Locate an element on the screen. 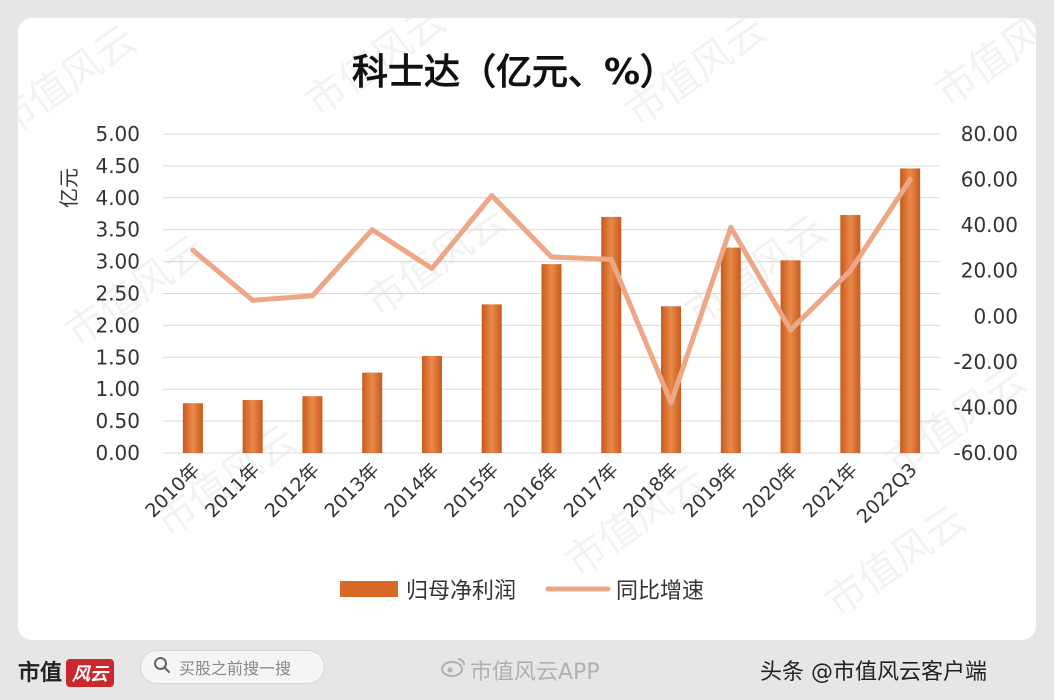 The height and width of the screenshot is (700, 1054). y2-tick-label: -60.00 is located at coordinates (986, 453).